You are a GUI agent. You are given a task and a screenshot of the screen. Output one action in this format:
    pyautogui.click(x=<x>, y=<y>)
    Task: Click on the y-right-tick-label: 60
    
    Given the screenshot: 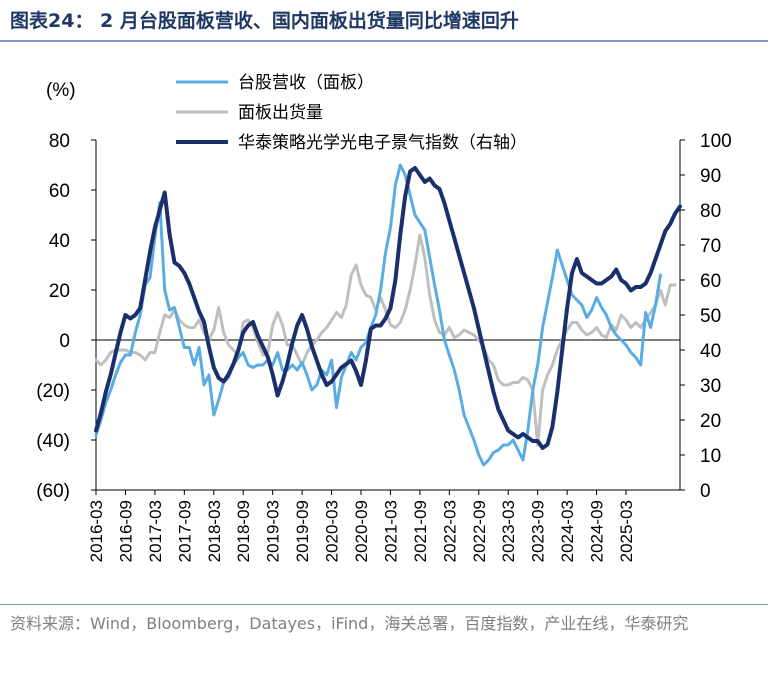 What is the action you would take?
    pyautogui.click(x=710, y=281)
    